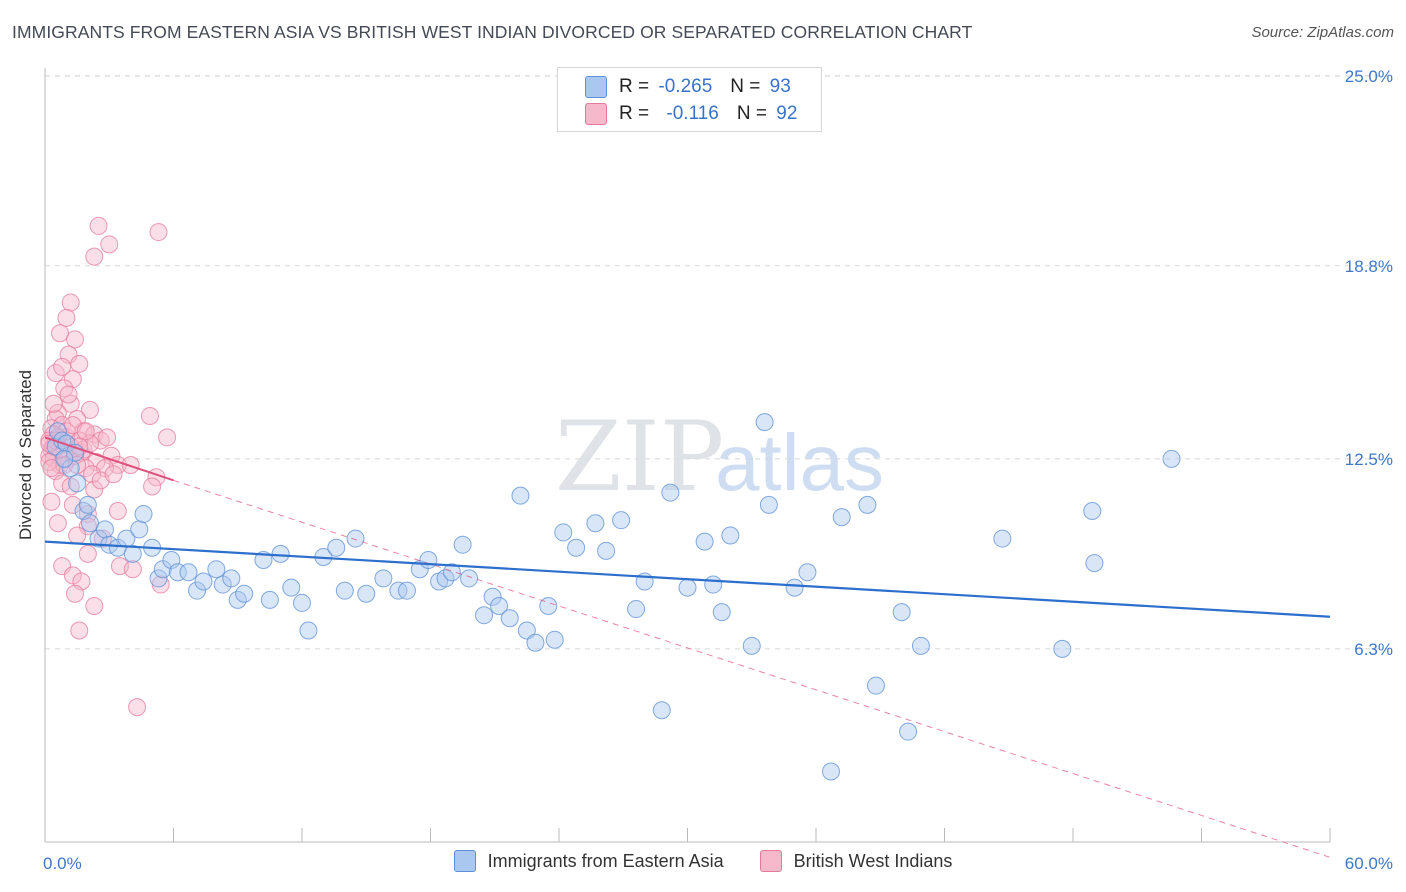 This screenshot has width=1406, height=892. I want to click on watermark-zip: ZIP, so click(639, 457).